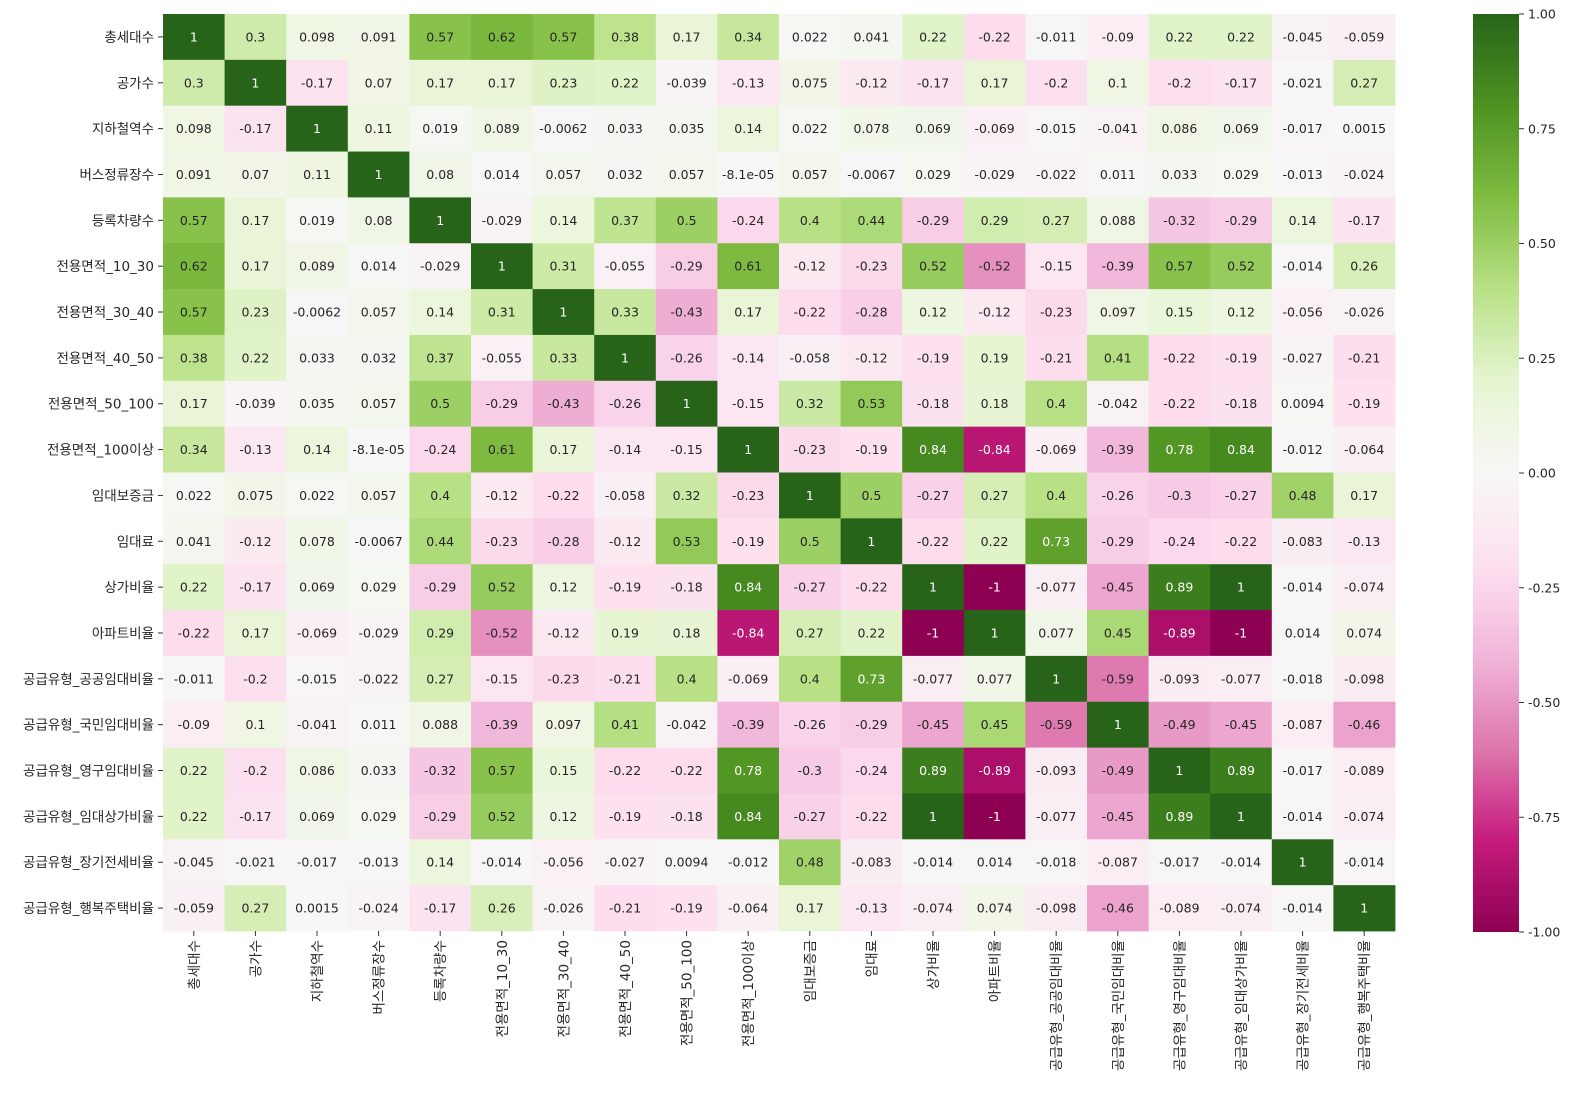  I want to click on y-tick-label: 지하철역수, so click(123, 130).